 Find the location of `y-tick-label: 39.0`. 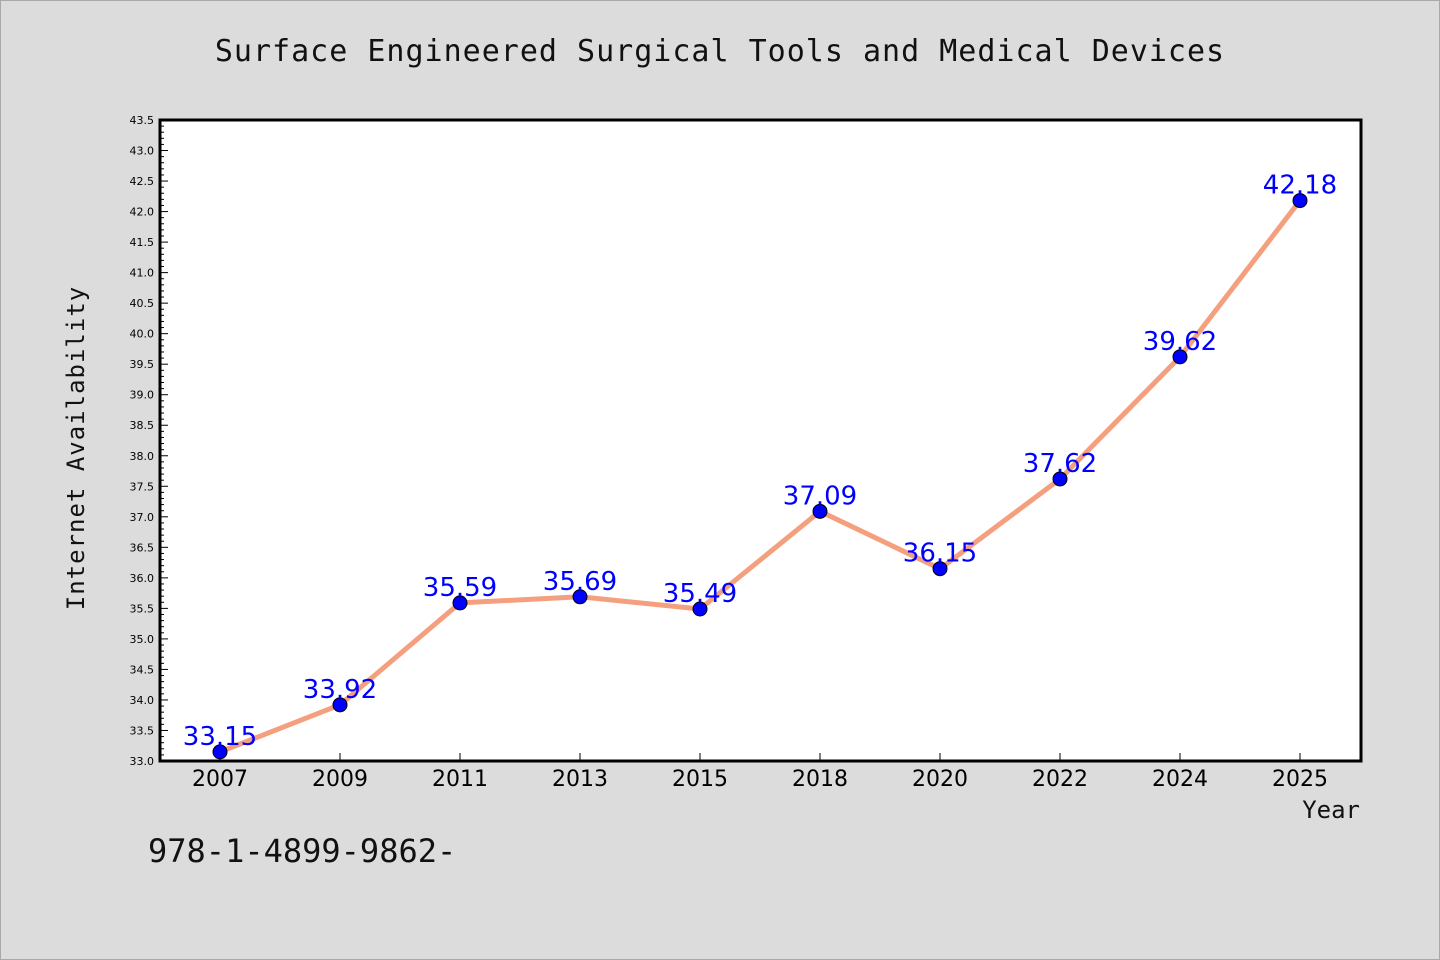

y-tick-label: 39.0 is located at coordinates (142, 395).